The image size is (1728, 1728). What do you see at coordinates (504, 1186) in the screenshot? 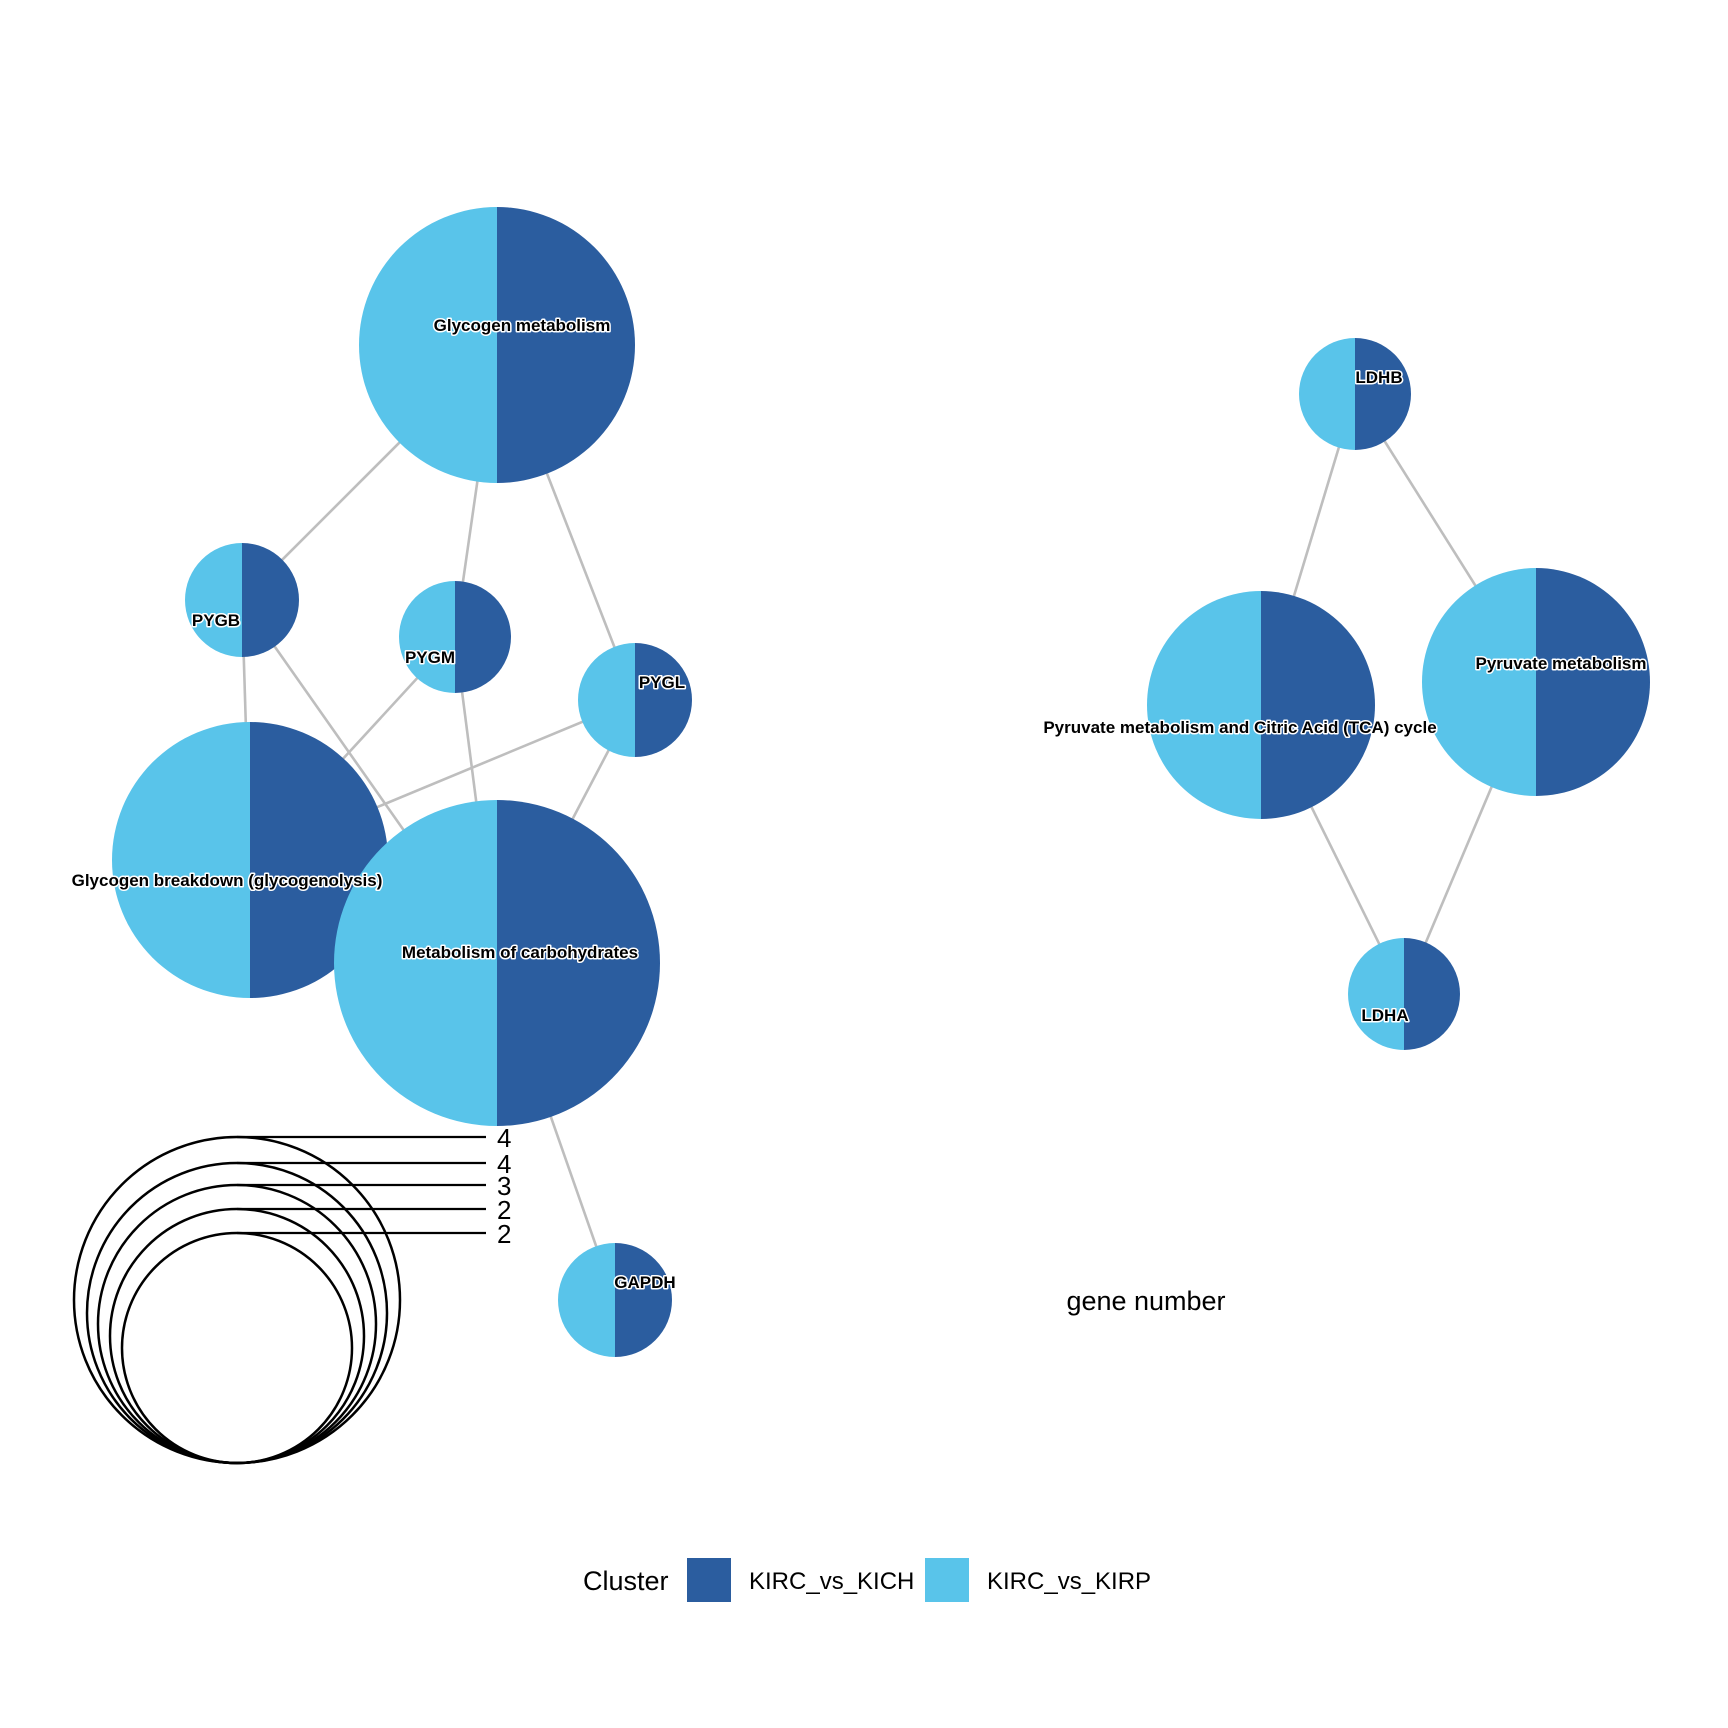
I see `size-legend-value-2: 3` at bounding box center [504, 1186].